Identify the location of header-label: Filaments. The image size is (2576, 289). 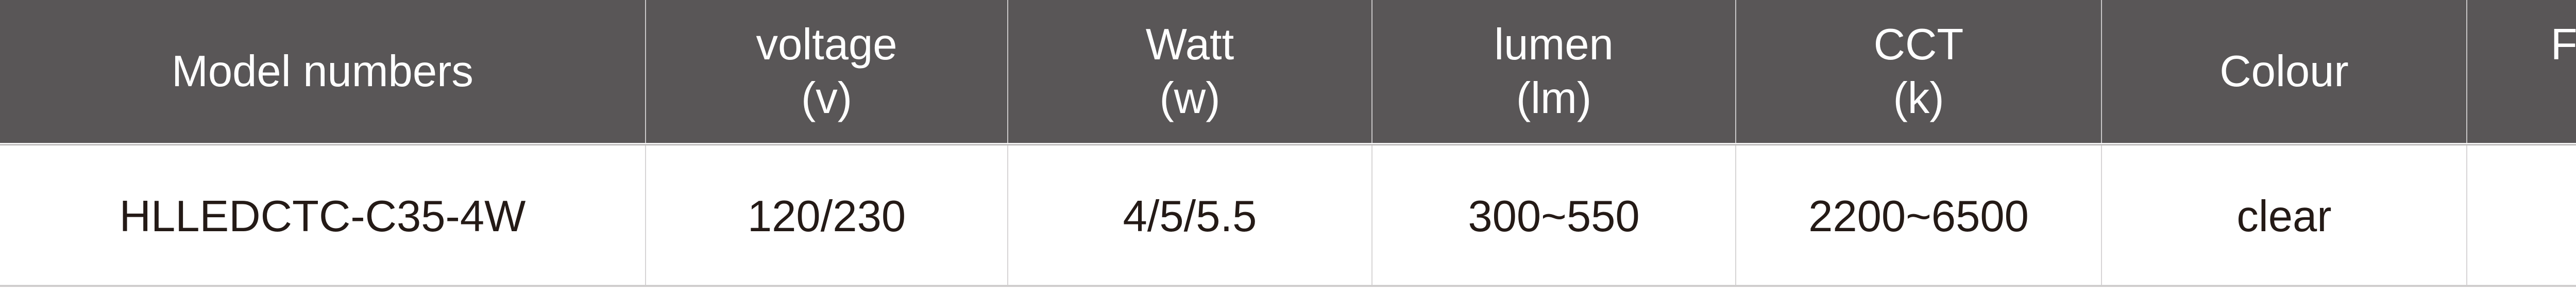
(2563, 45).